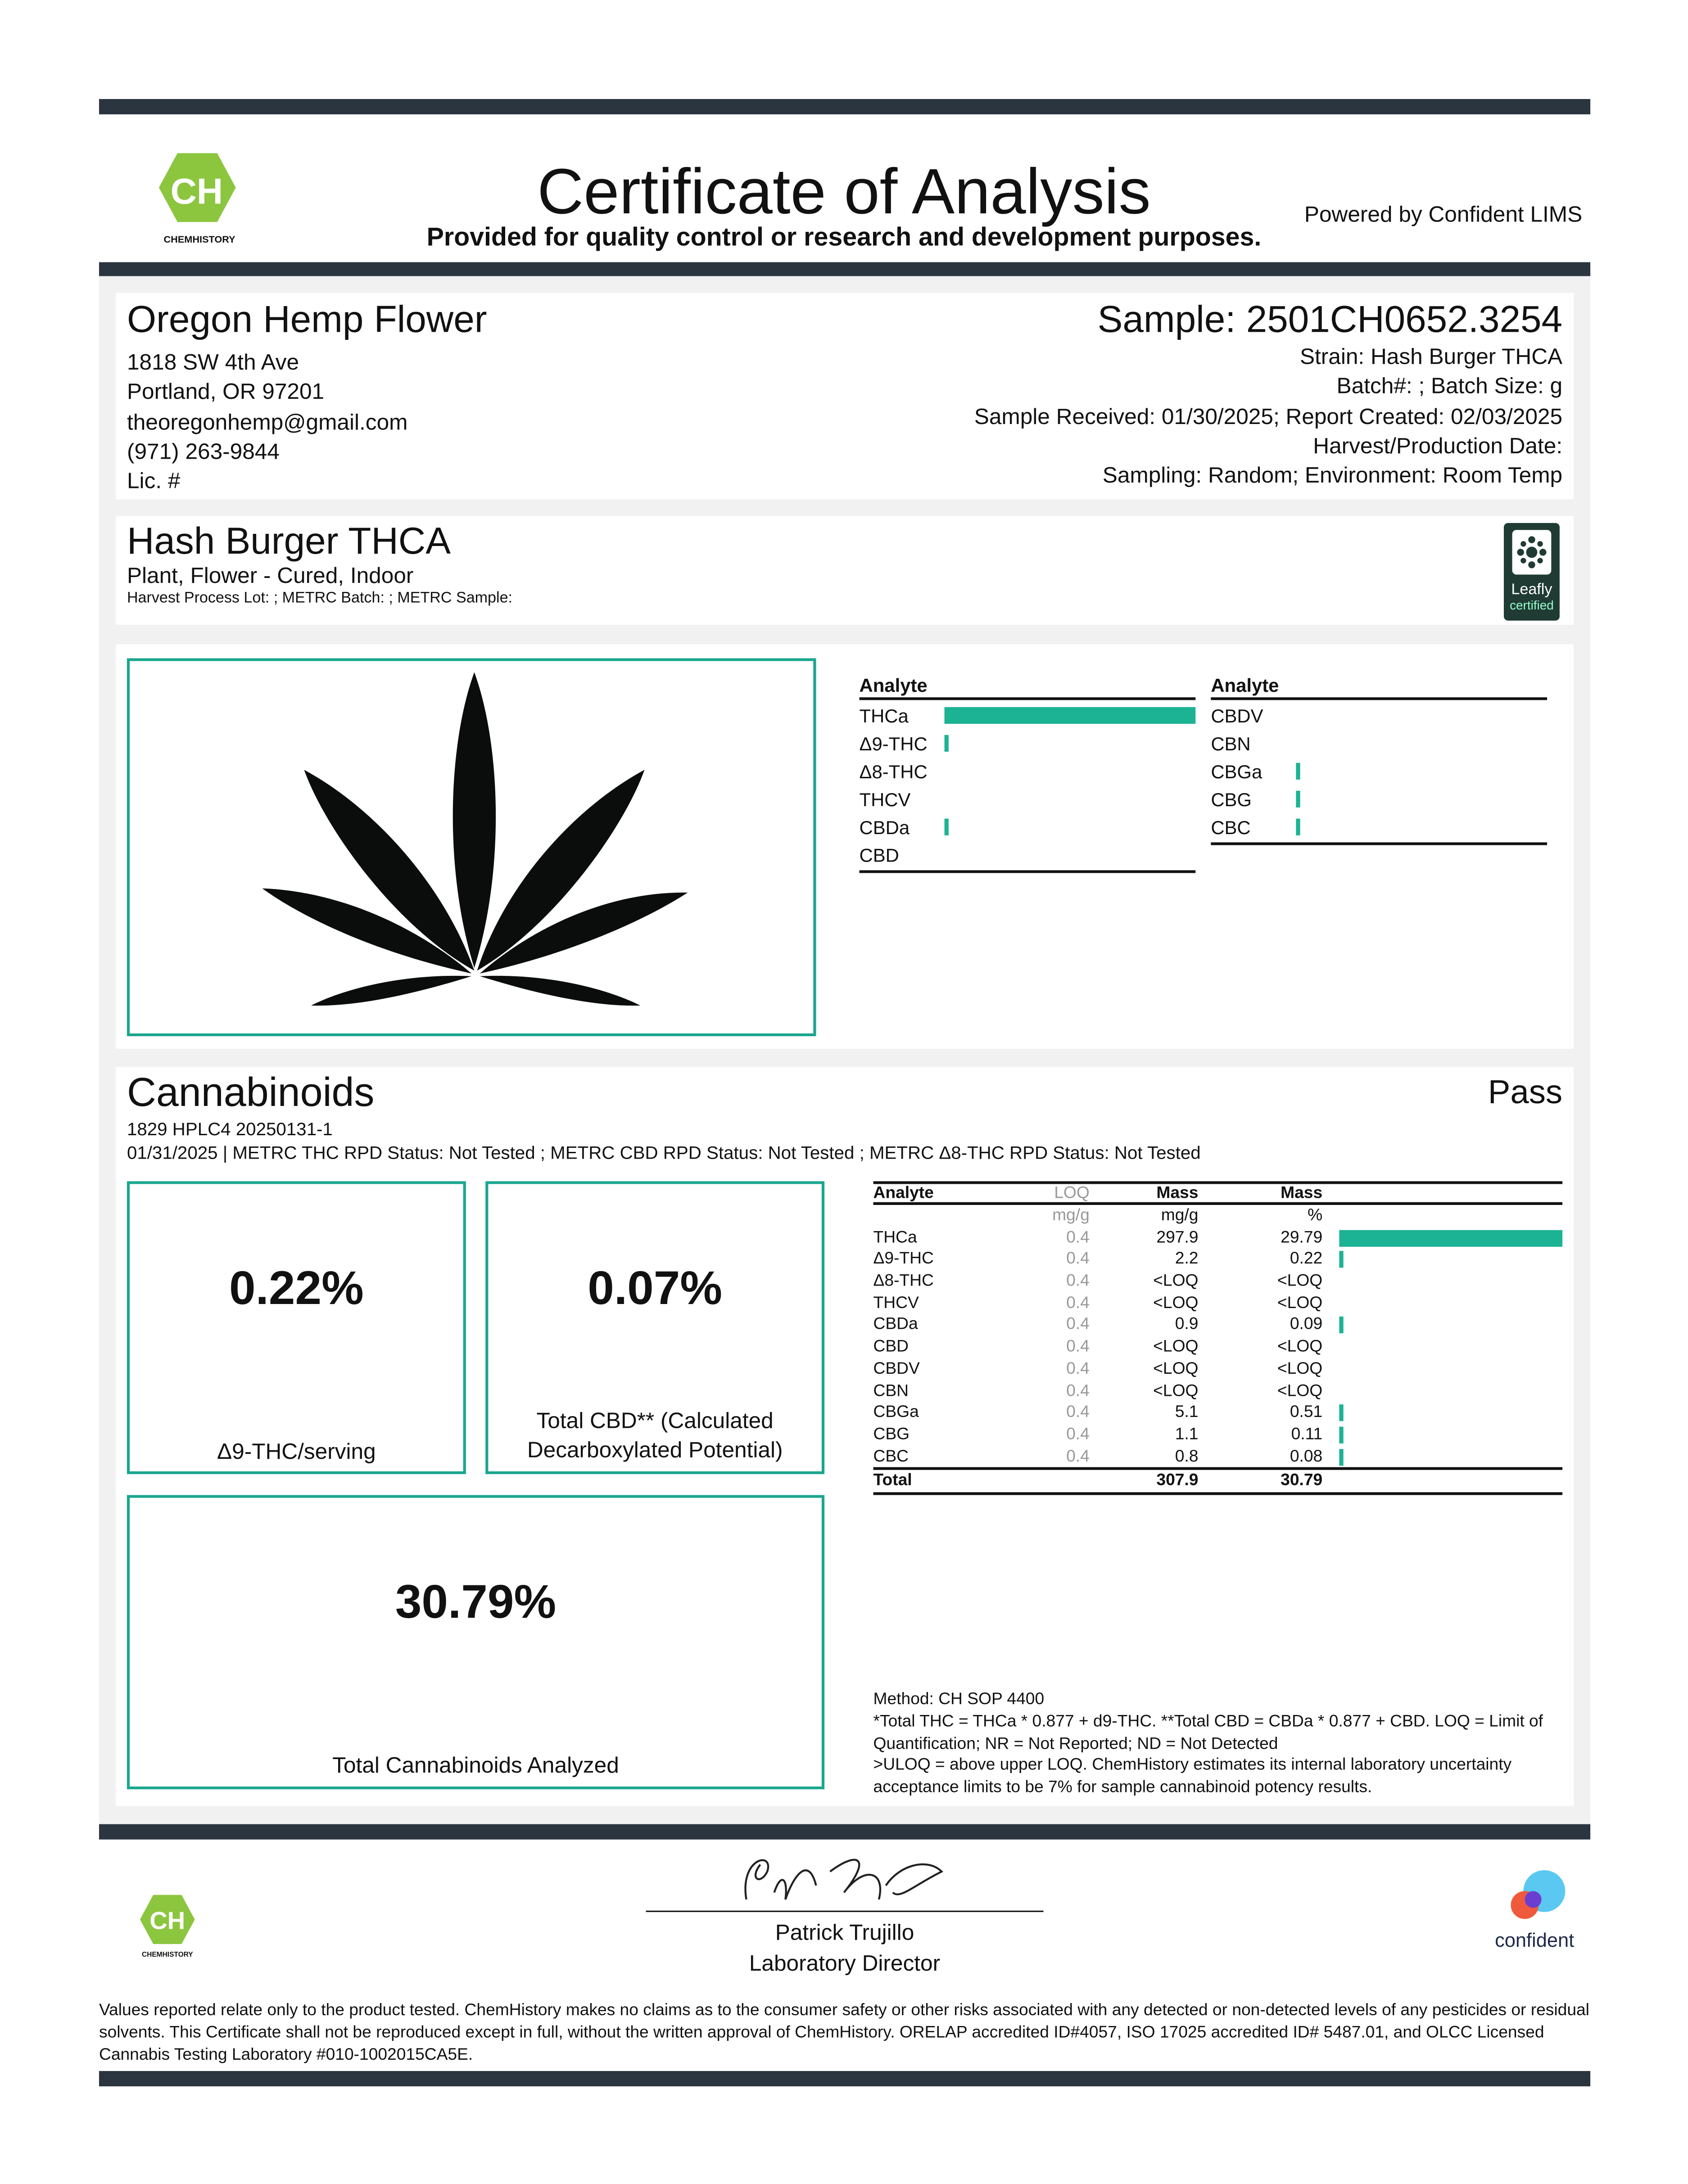 The width and height of the screenshot is (1688, 2184). What do you see at coordinates (1218, 1413) in the screenshot?
I see `table-row: CBGa 0.4 5.1 0.51` at bounding box center [1218, 1413].